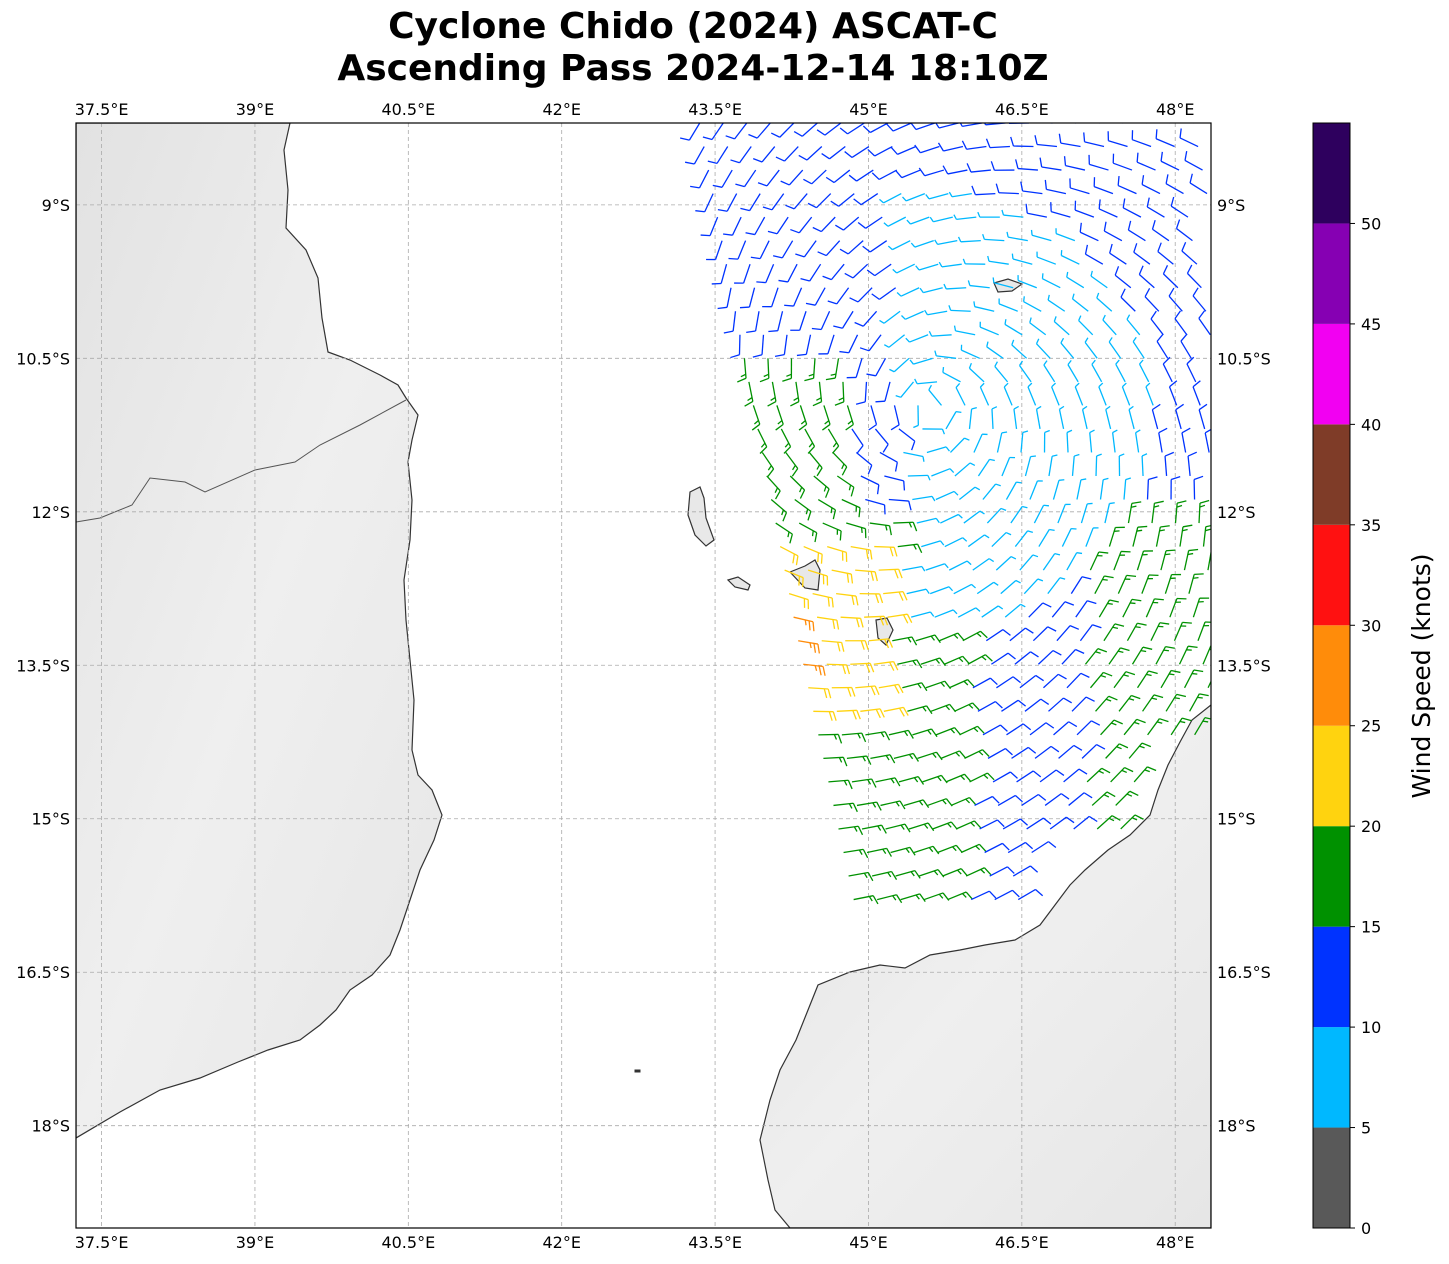 The height and width of the screenshot is (1264, 1449). Describe the element at coordinates (804, 575) in the screenshot. I see `anjouan-island` at that location.